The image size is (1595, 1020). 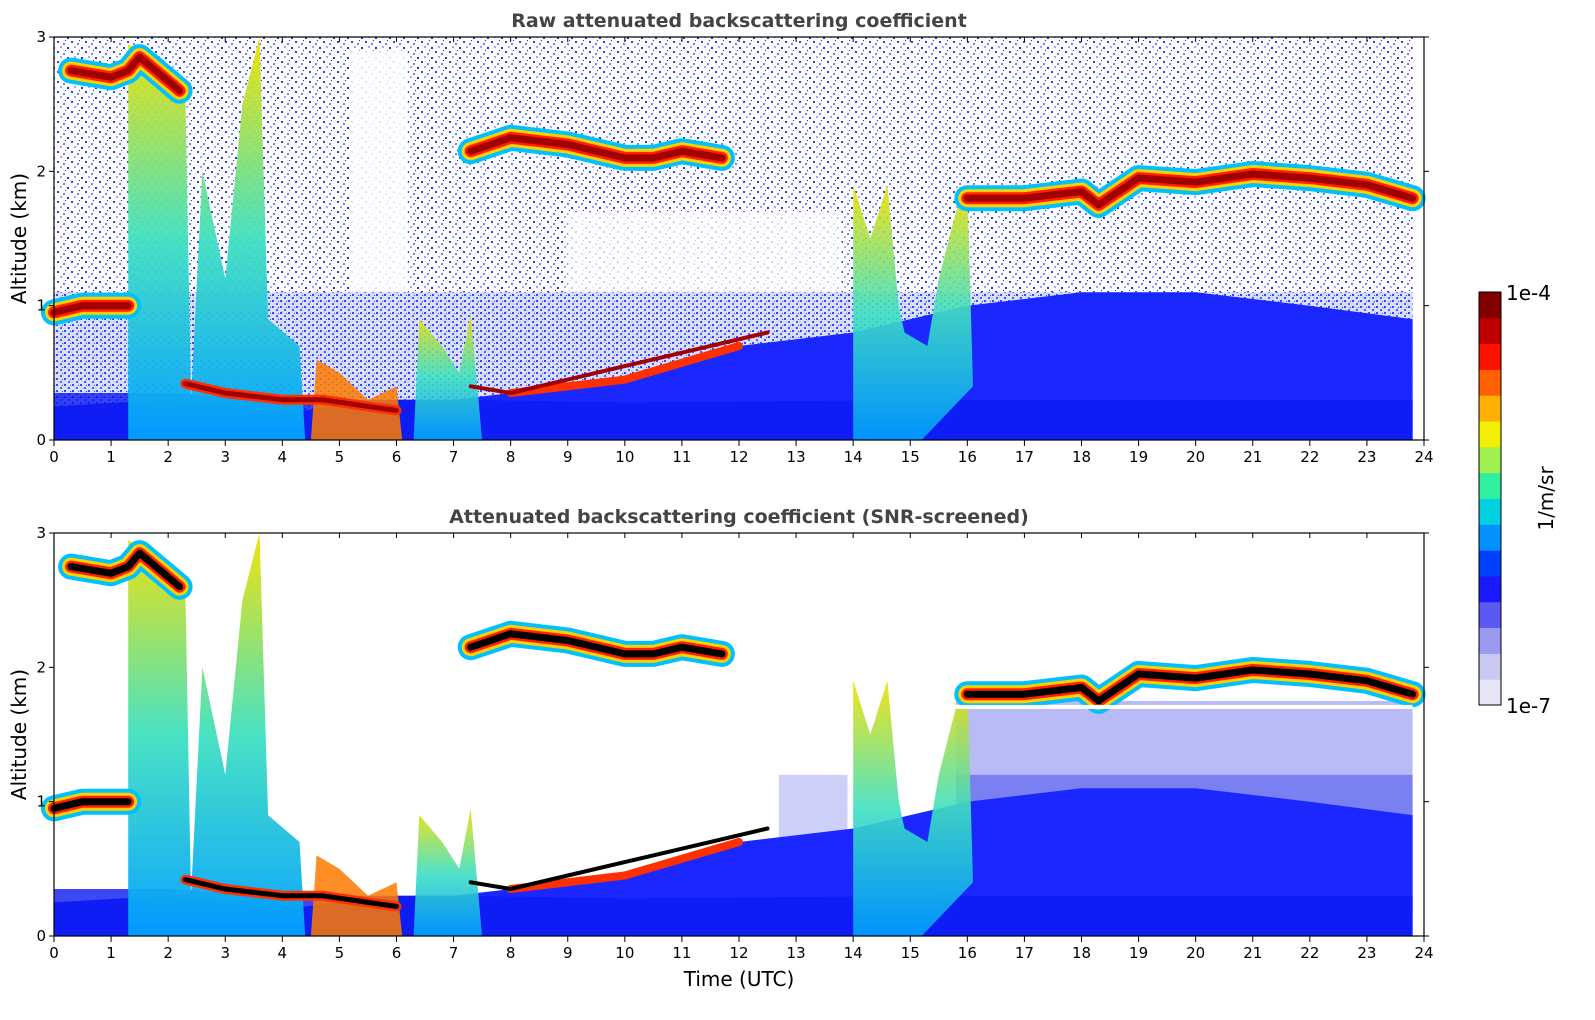 What do you see at coordinates (624, 953) in the screenshot?
I see `p2-x-tick-label: 10` at bounding box center [624, 953].